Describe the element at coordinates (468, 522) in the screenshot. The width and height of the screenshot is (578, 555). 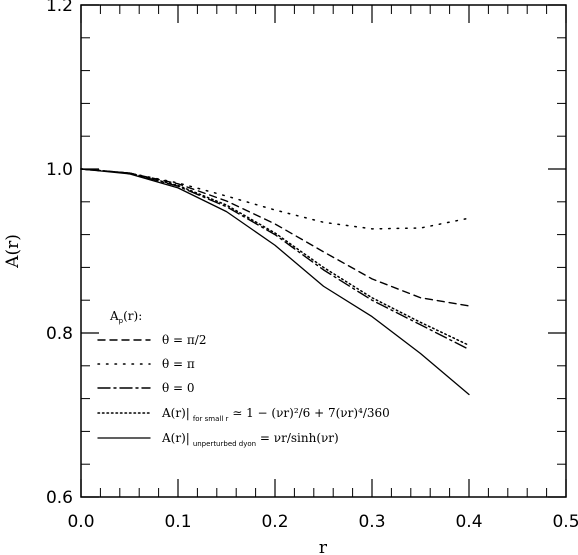
I see `x-tick-label: 0.4` at that location.